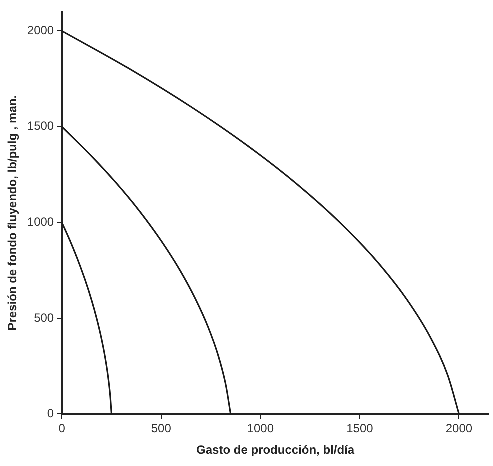 This screenshot has height=466, width=493. What do you see at coordinates (40, 221) in the screenshot?
I see `y-tick-label: 1000` at bounding box center [40, 221].